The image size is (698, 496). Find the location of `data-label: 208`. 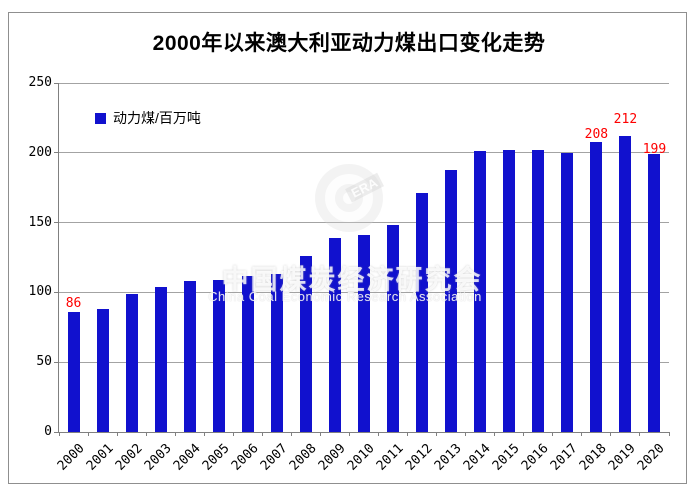

data-label: 208 is located at coordinates (596, 134).